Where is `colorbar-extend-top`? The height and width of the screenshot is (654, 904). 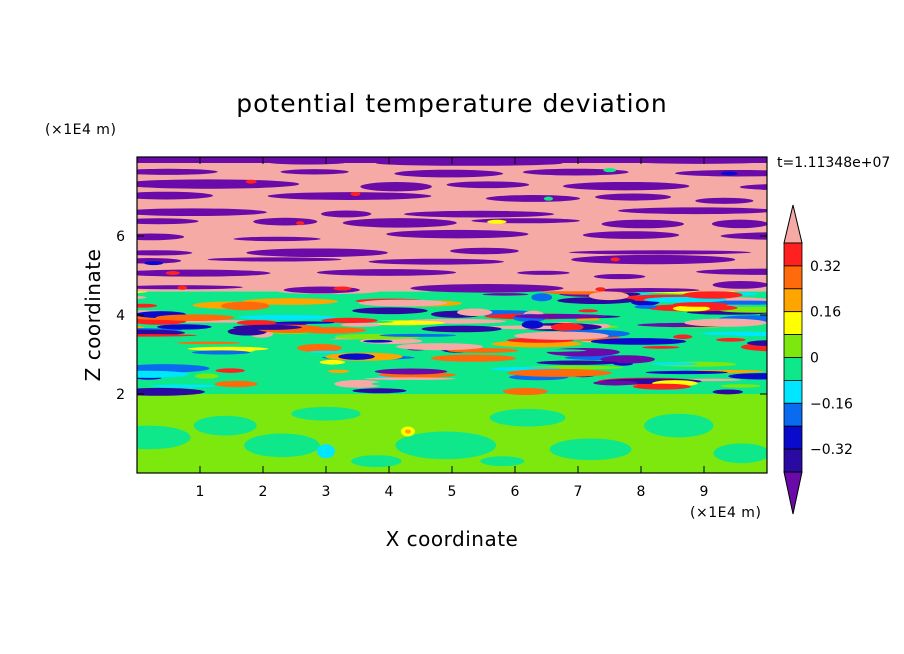 colorbar-extend-top is located at coordinates (793, 224).